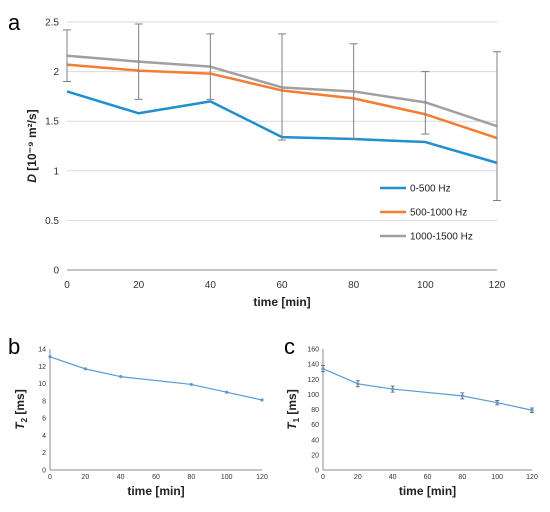 Image resolution: width=550 pixels, height=512 pixels. Describe the element at coordinates (52, 221) in the screenshot. I see `y-tick-label: 0.5` at that location.